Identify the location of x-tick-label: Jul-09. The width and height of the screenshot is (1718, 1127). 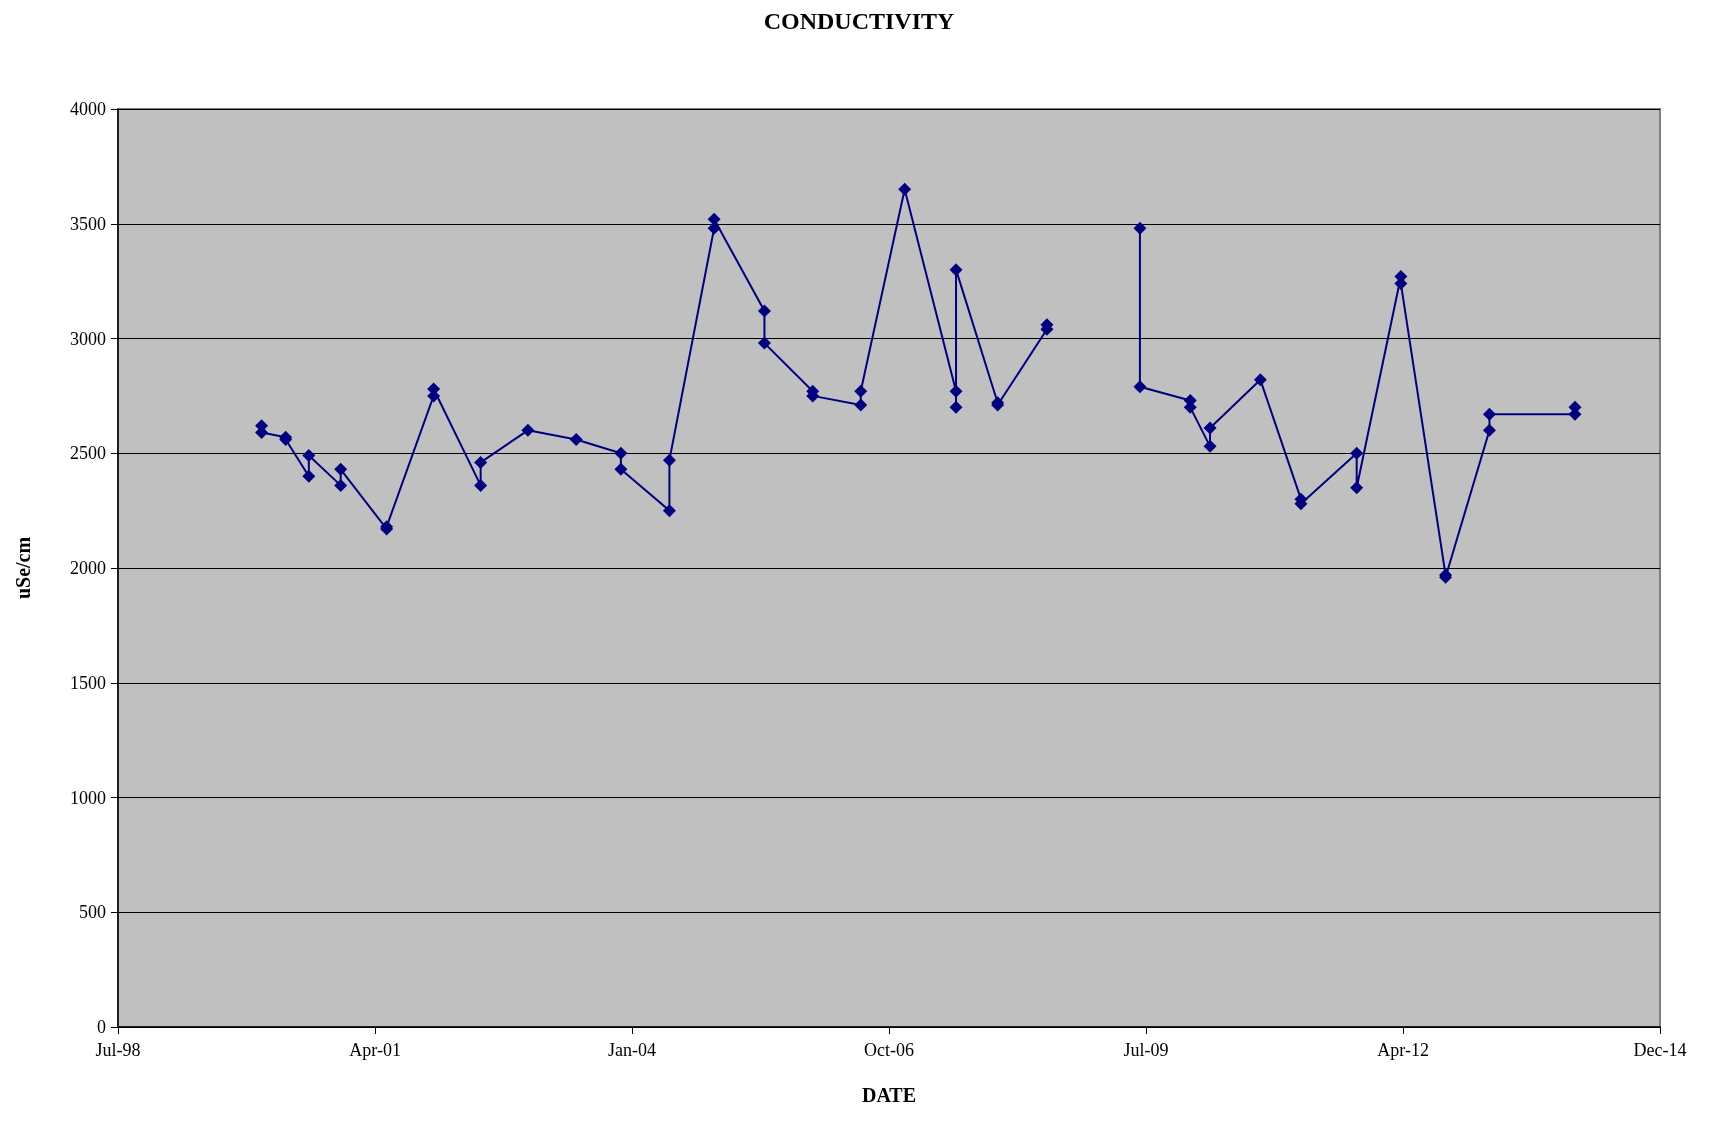
(1146, 1050).